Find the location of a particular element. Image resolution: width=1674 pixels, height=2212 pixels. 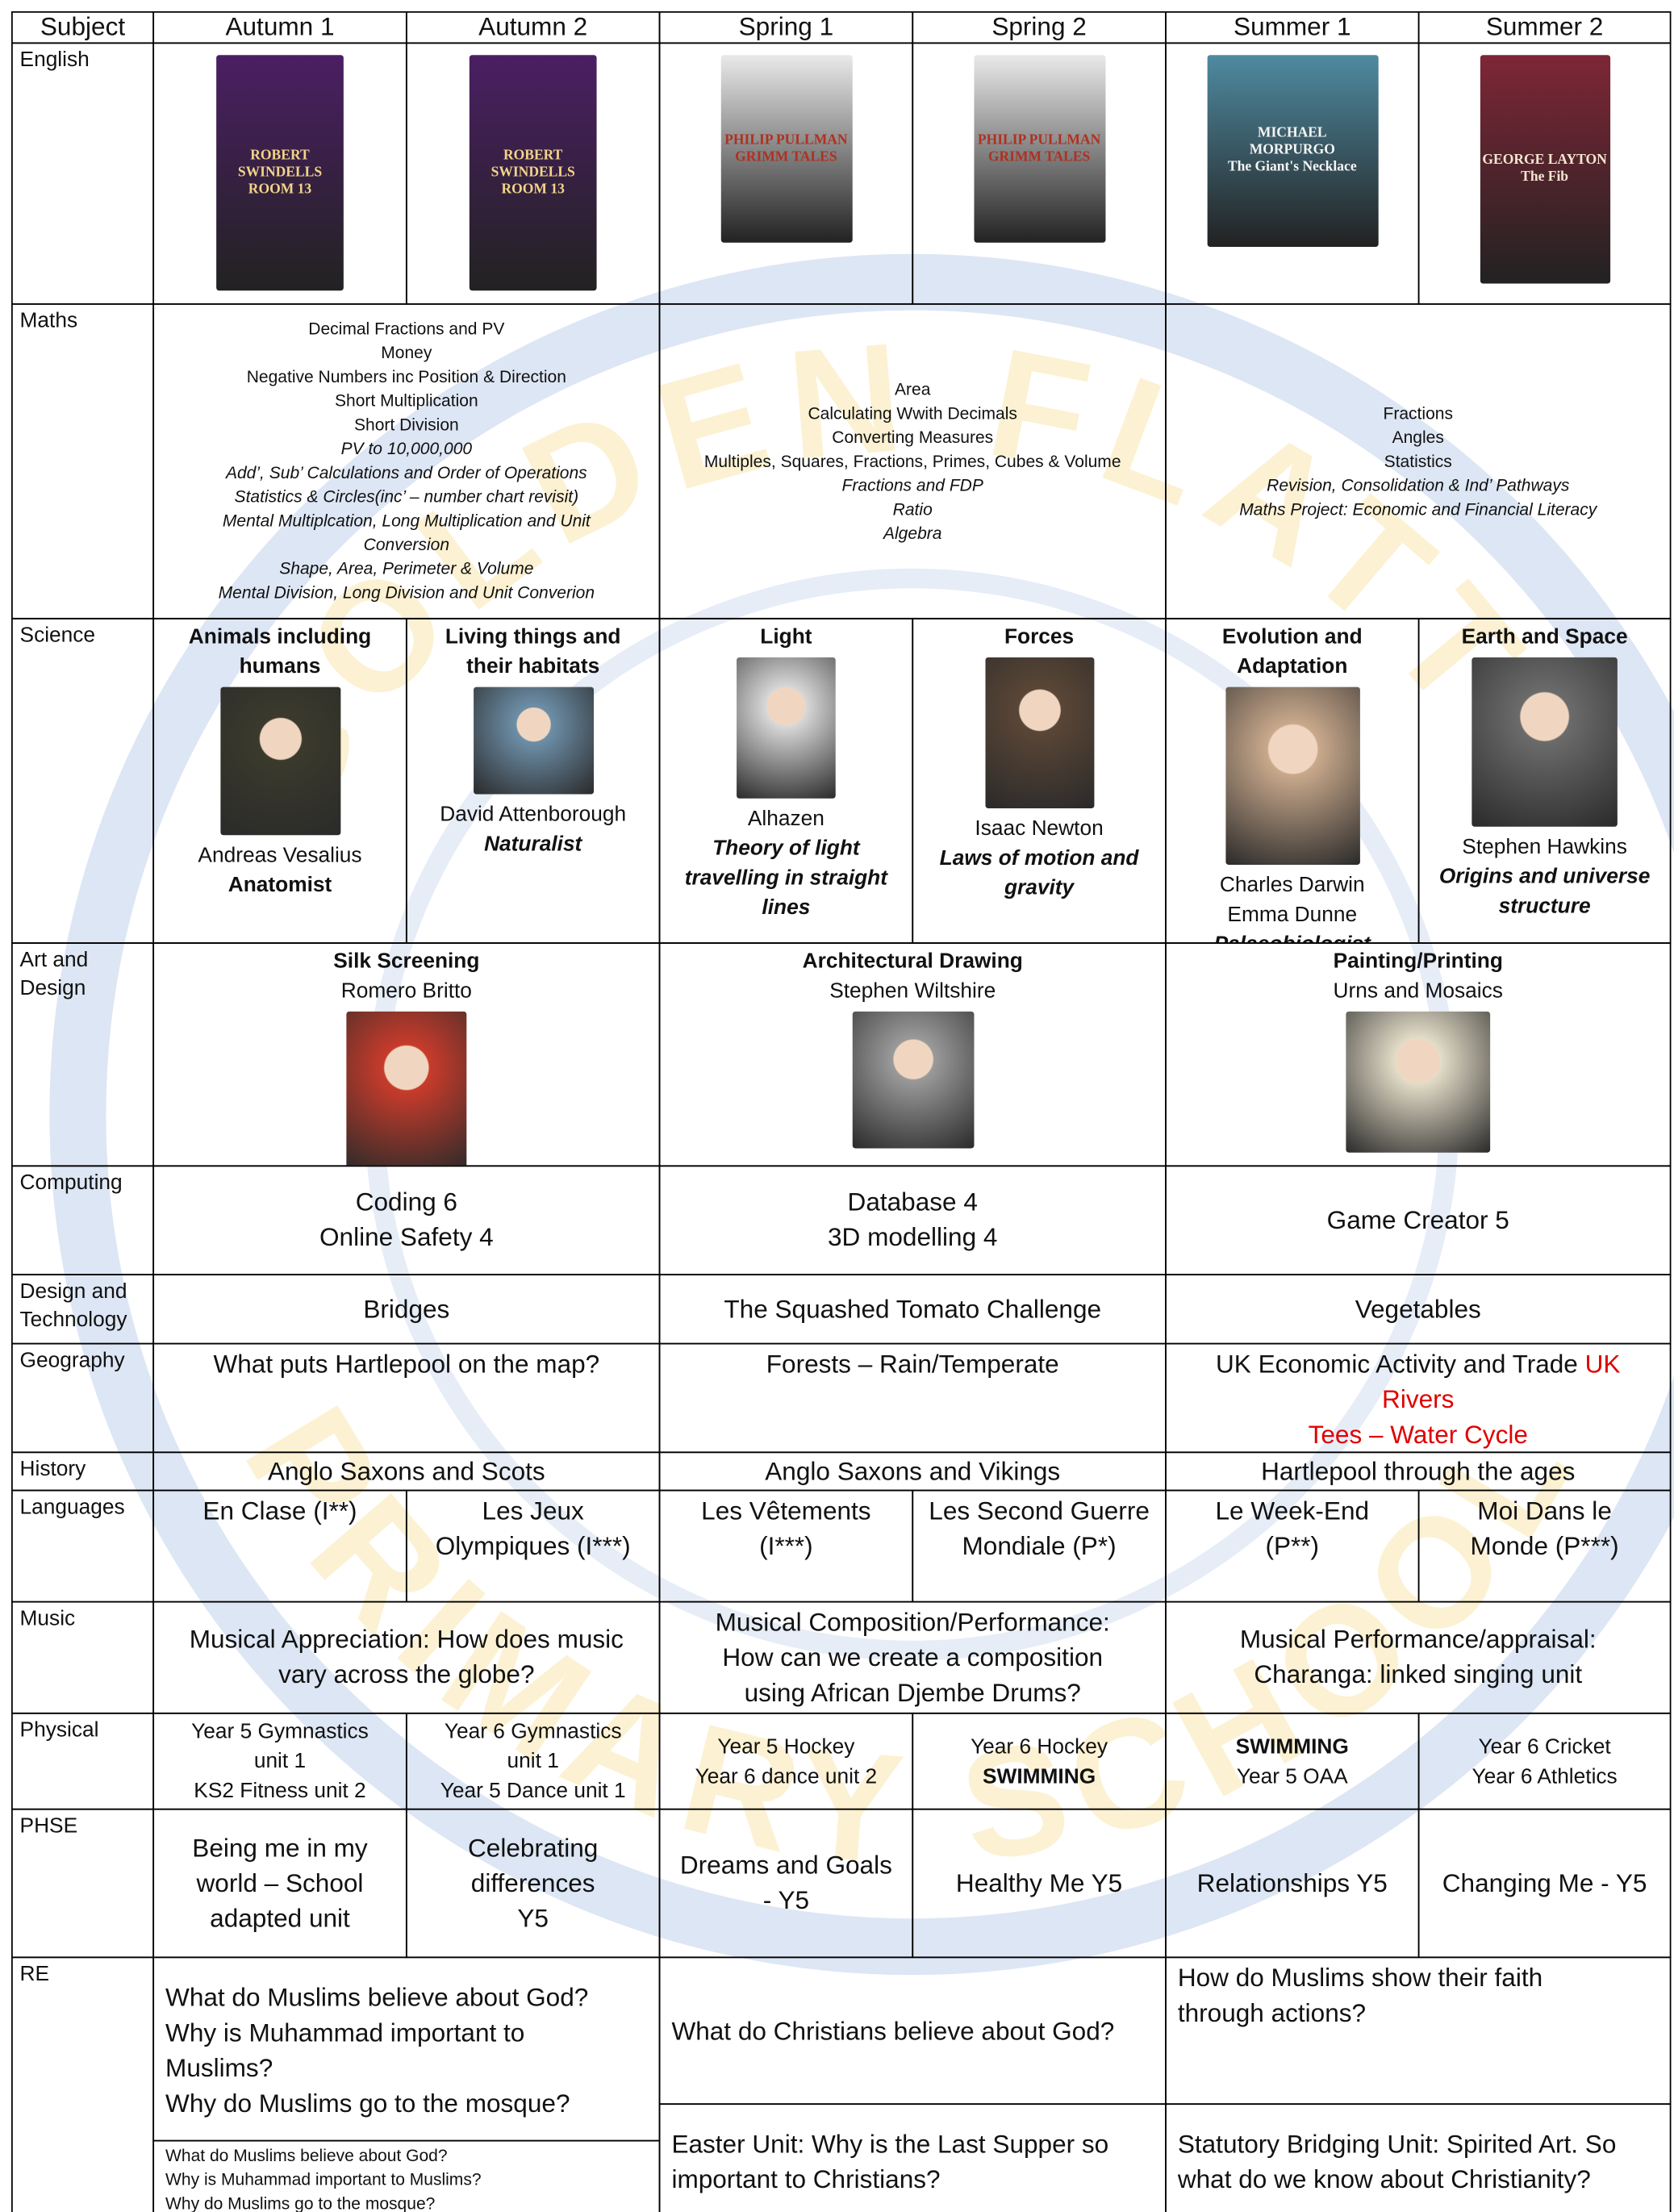

cover-title: PHILIP PULLMAN is located at coordinates (1039, 139).